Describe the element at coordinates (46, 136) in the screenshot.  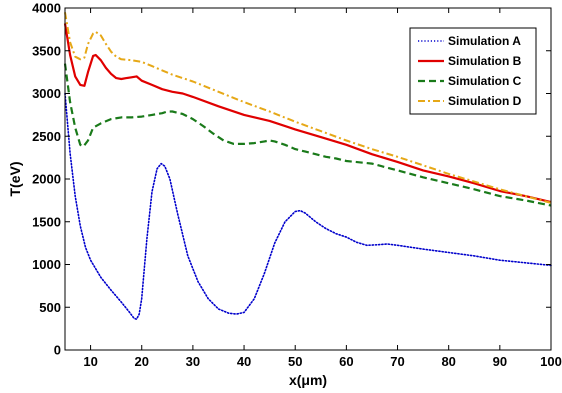
I see `y-tick-label: 2500` at that location.